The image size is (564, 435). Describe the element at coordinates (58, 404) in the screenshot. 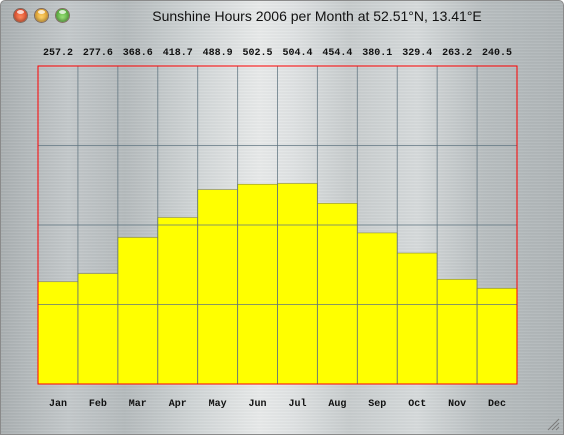

I see `x-tick-label-jan: Jan` at that location.